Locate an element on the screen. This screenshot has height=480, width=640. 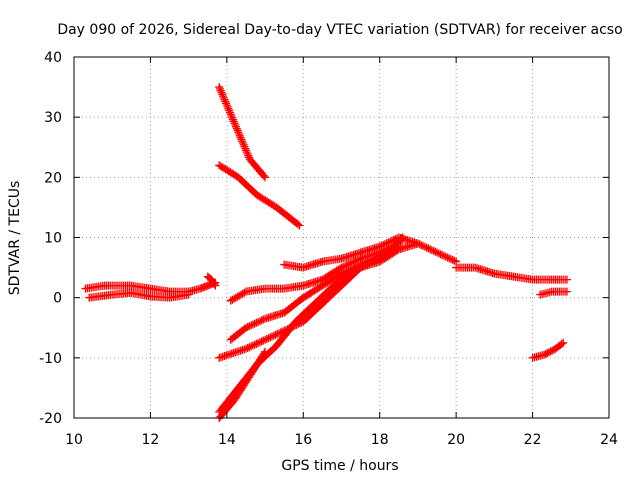
x-tick-label: 14 is located at coordinates (227, 440).